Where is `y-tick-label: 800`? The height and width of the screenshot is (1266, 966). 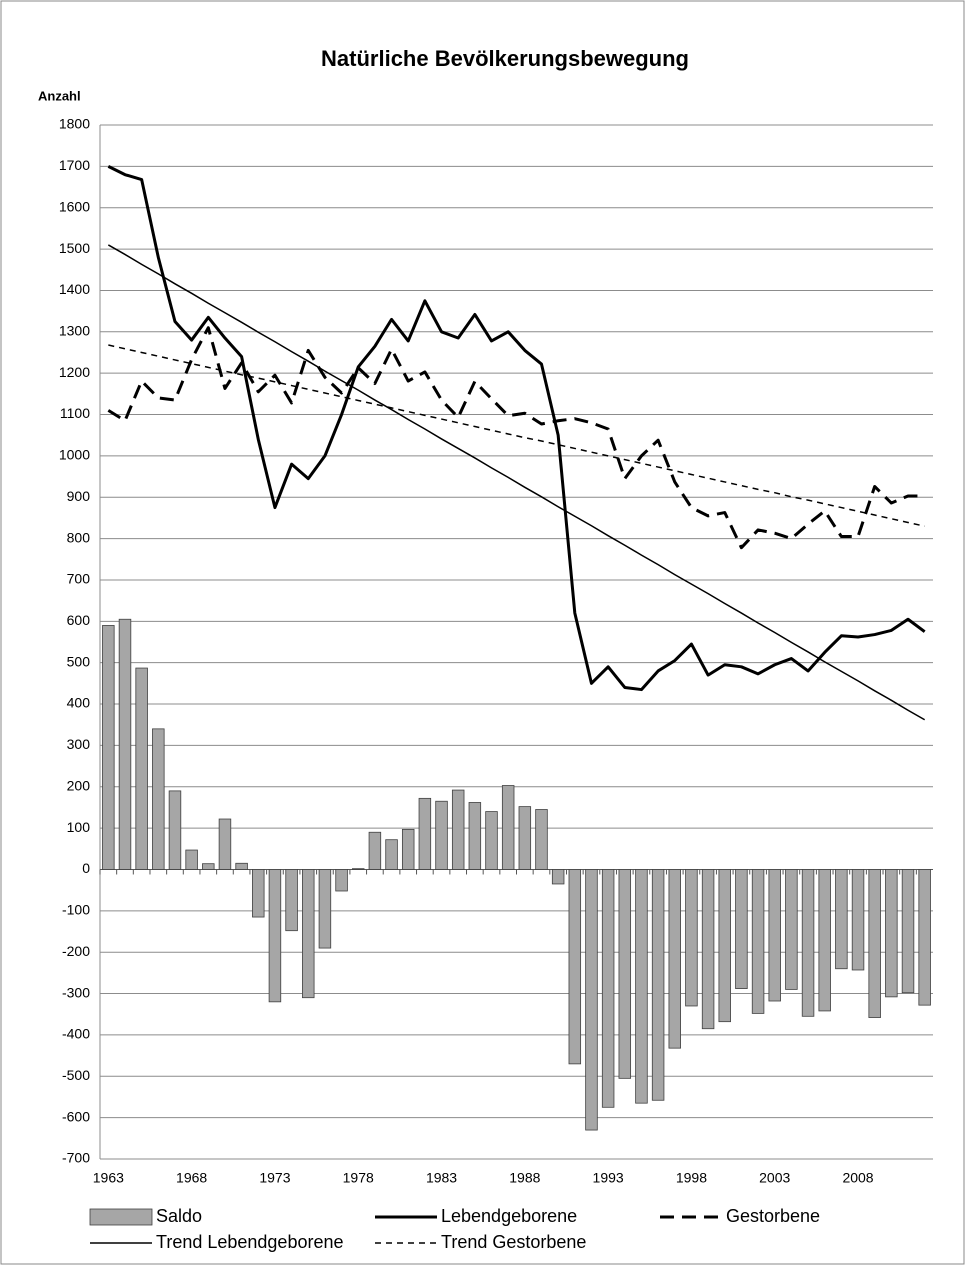
y-tick-label: 800 is located at coordinates (79, 537).